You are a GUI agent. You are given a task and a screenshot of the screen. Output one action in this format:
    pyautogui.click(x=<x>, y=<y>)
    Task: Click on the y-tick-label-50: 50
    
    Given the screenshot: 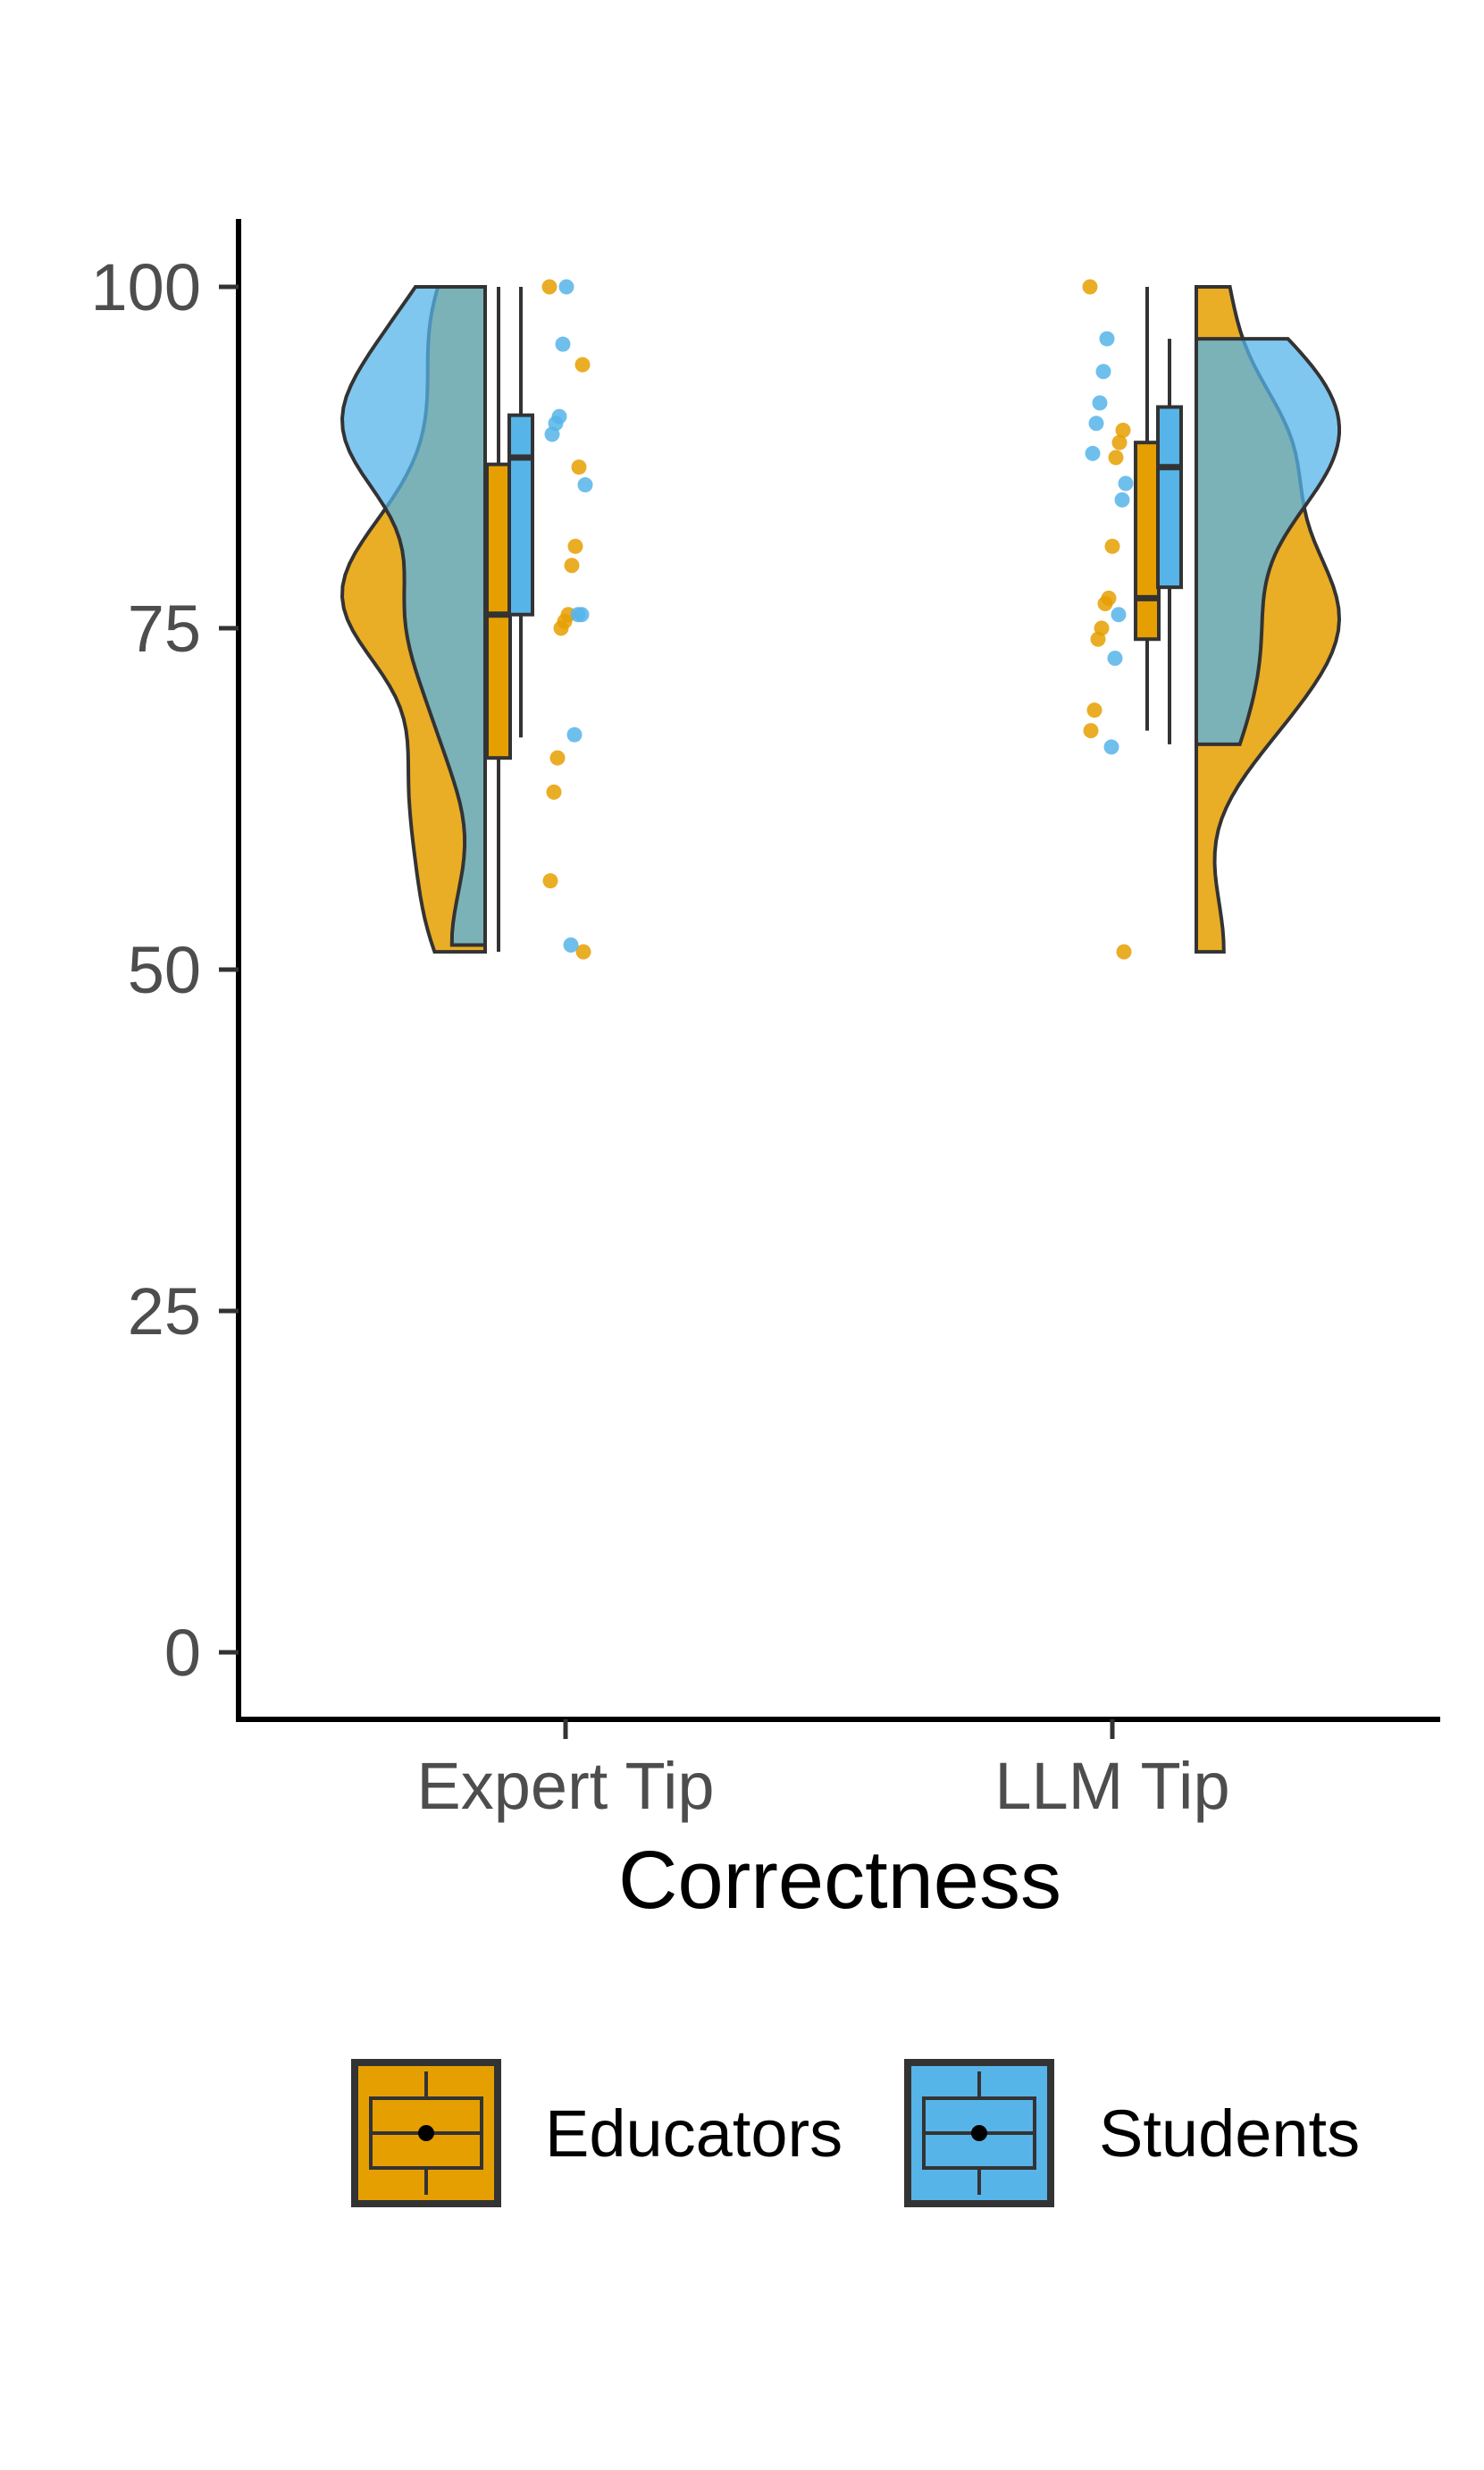 What is the action you would take?
    pyautogui.click(x=165, y=970)
    